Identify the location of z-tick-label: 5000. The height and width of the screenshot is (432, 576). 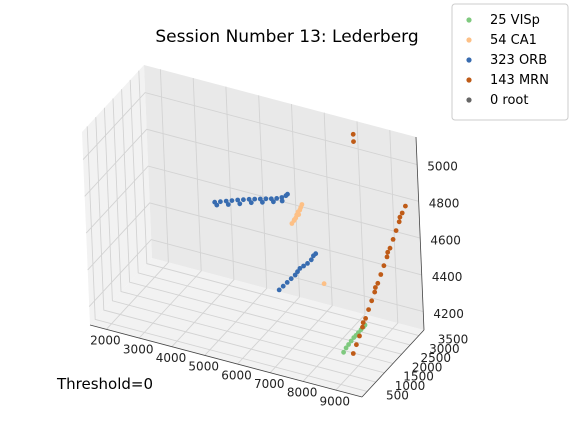
(442, 167).